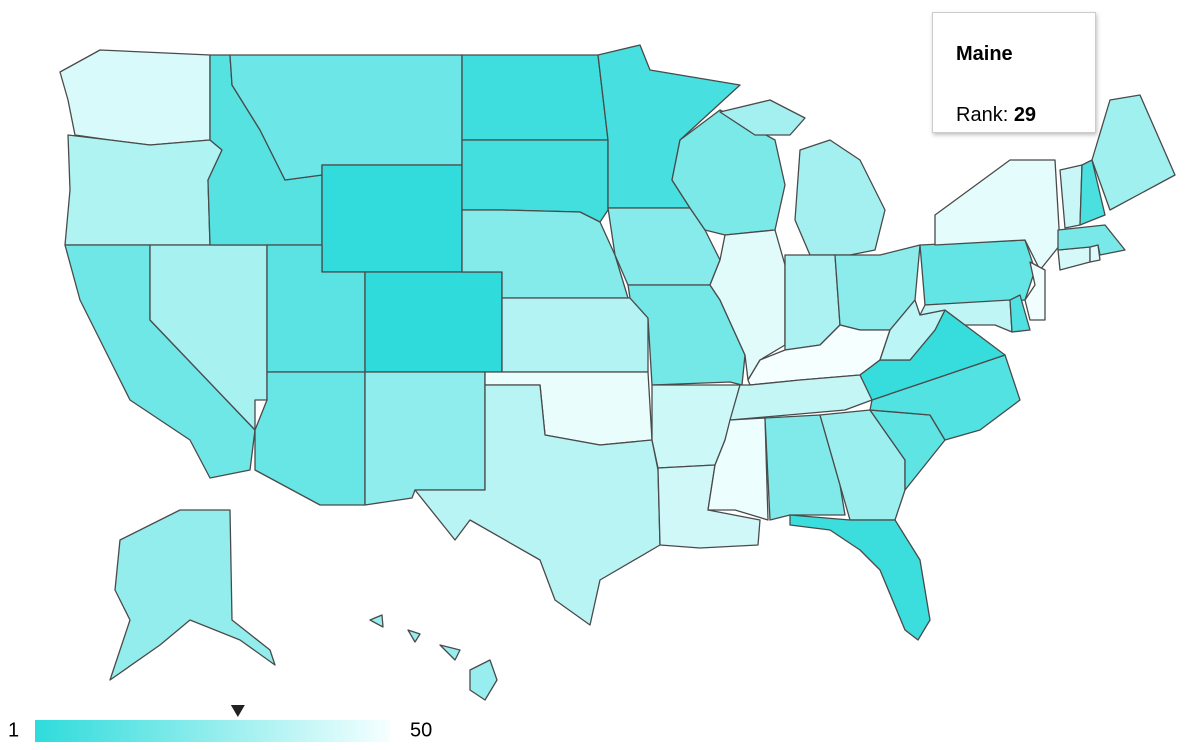 The image size is (1200, 750). I want to click on legend-marker, so click(237, 711).